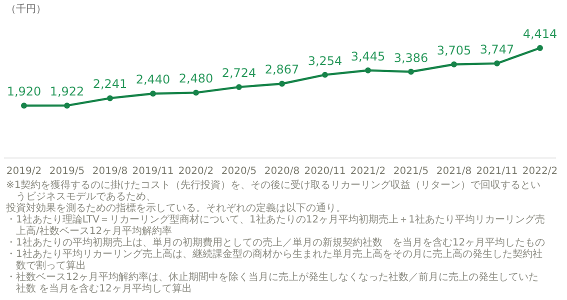 The width and height of the screenshot is (567, 300). Describe the element at coordinates (274, 260) in the screenshot. I see `text: ・1社あたり平均リカーリング売上高は、継続課金型の商材から生まれた単月売上高をその月に売上高の発生した契約社数で割って算出` at that location.